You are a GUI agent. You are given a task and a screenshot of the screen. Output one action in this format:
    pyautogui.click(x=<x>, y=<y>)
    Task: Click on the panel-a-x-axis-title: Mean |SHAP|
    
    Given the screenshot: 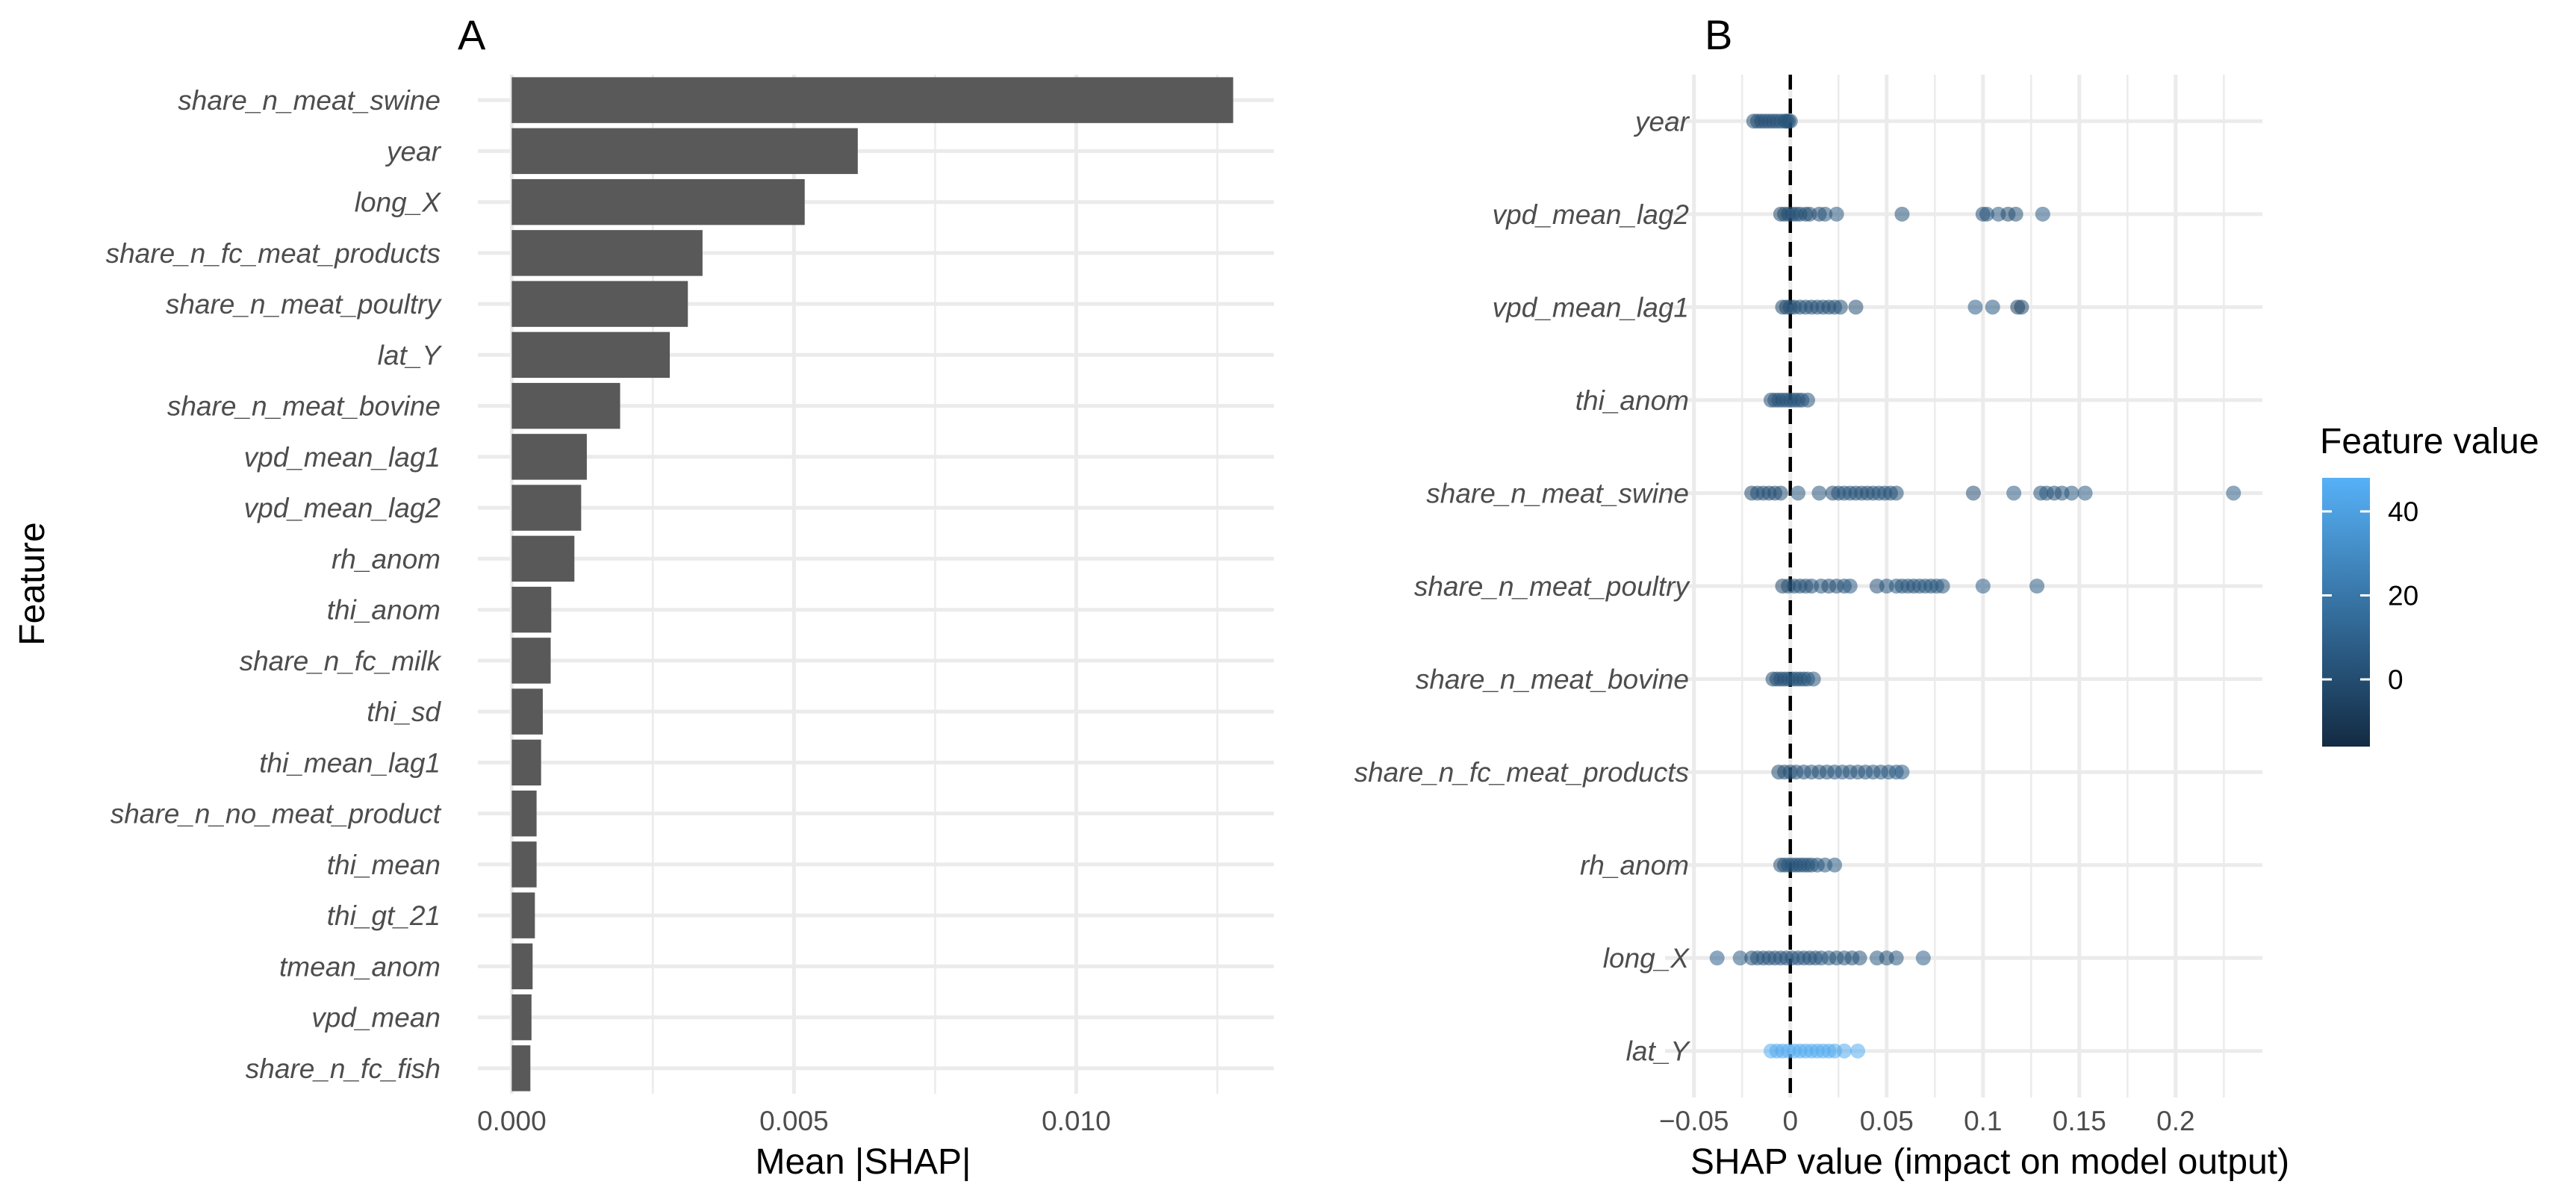 What is the action you would take?
    pyautogui.click(x=863, y=1162)
    